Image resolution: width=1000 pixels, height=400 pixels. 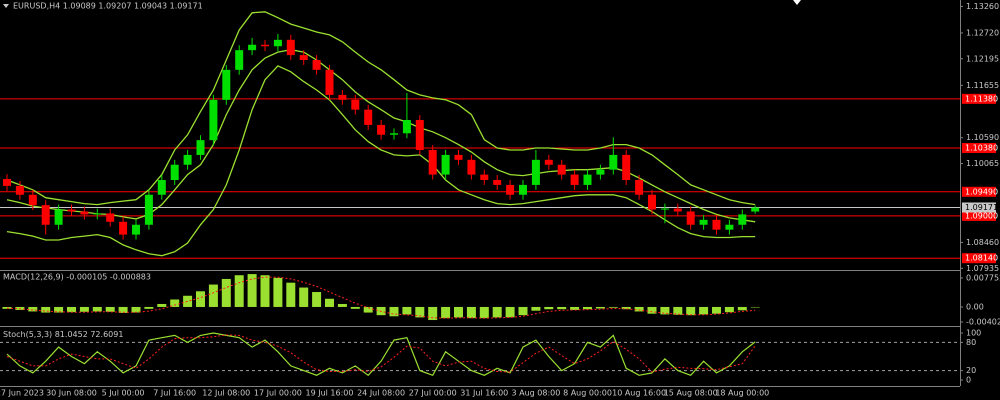 I want to click on x-tick-label: 24 Jul 08:00, so click(x=381, y=393).